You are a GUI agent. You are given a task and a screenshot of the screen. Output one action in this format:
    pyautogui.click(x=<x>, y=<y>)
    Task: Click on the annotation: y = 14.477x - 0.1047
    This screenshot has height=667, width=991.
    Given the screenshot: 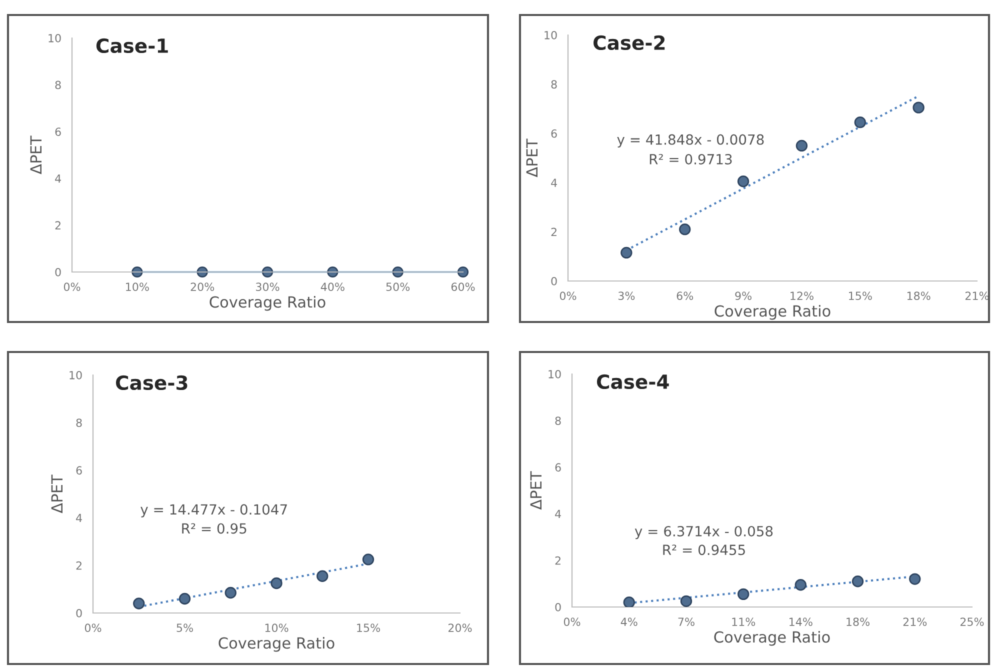 What is the action you would take?
    pyautogui.click(x=213, y=511)
    